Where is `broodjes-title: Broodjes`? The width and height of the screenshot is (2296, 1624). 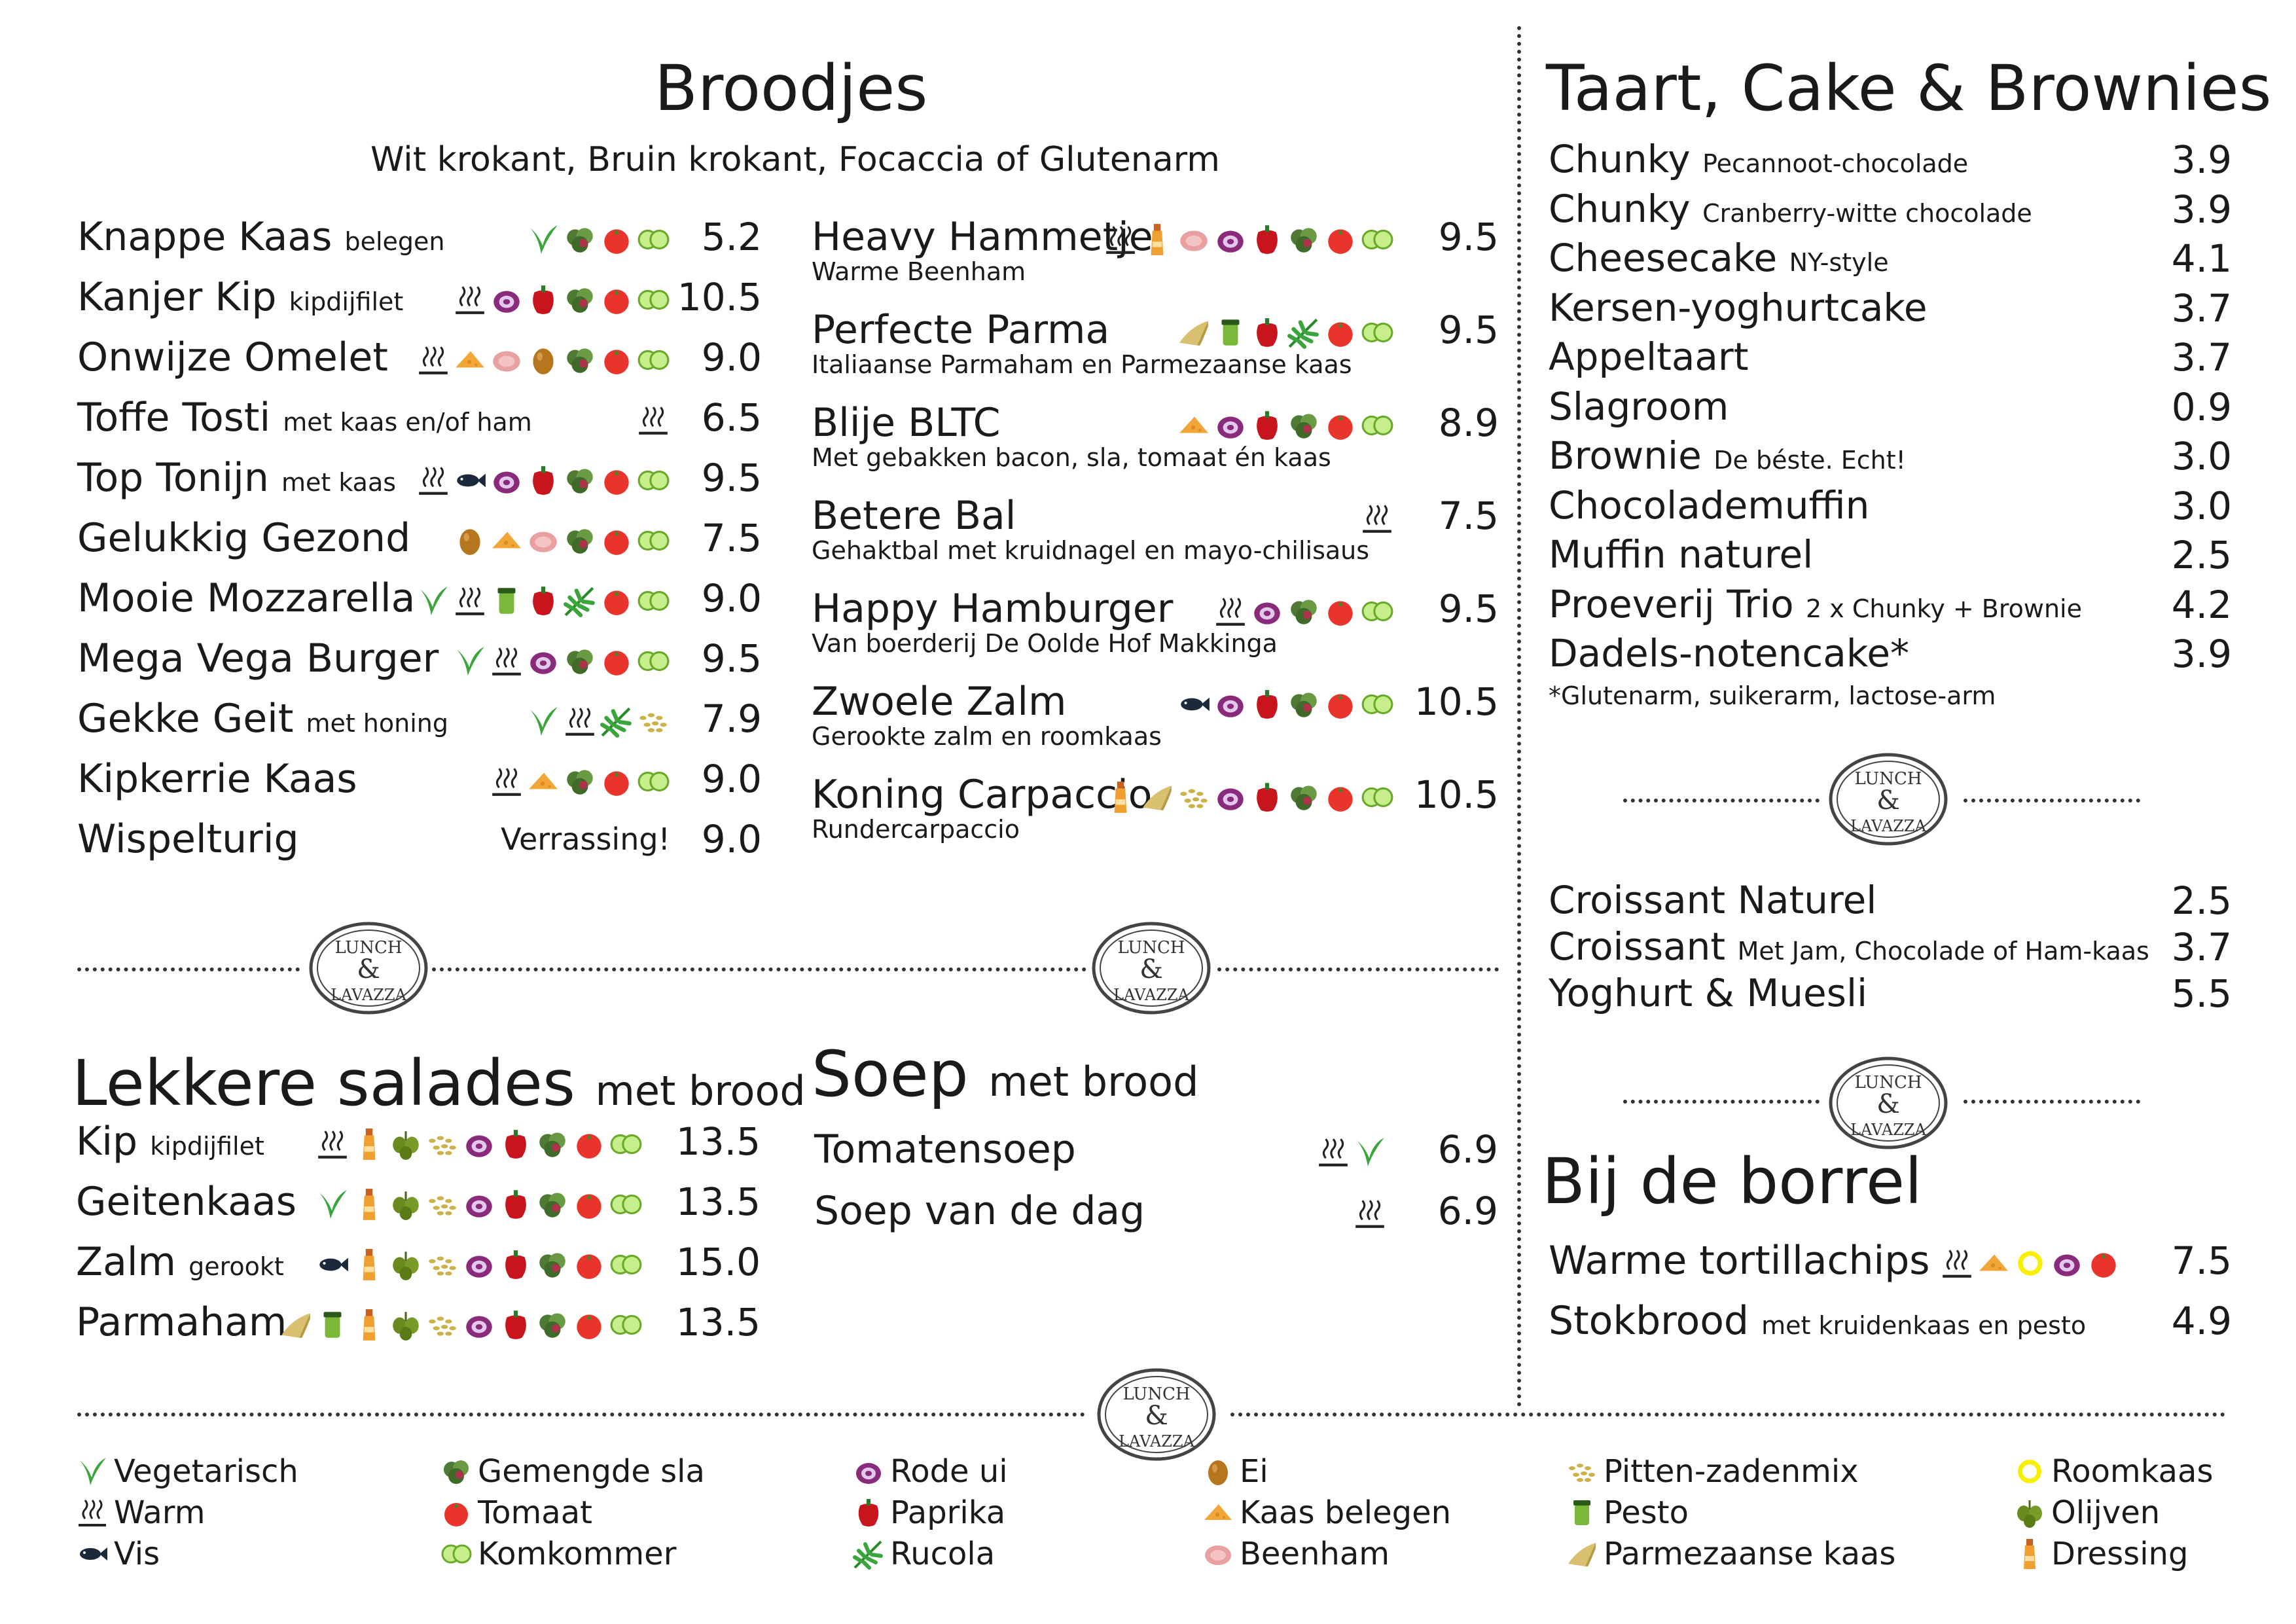 broodjes-title: Broodjes is located at coordinates (791, 89).